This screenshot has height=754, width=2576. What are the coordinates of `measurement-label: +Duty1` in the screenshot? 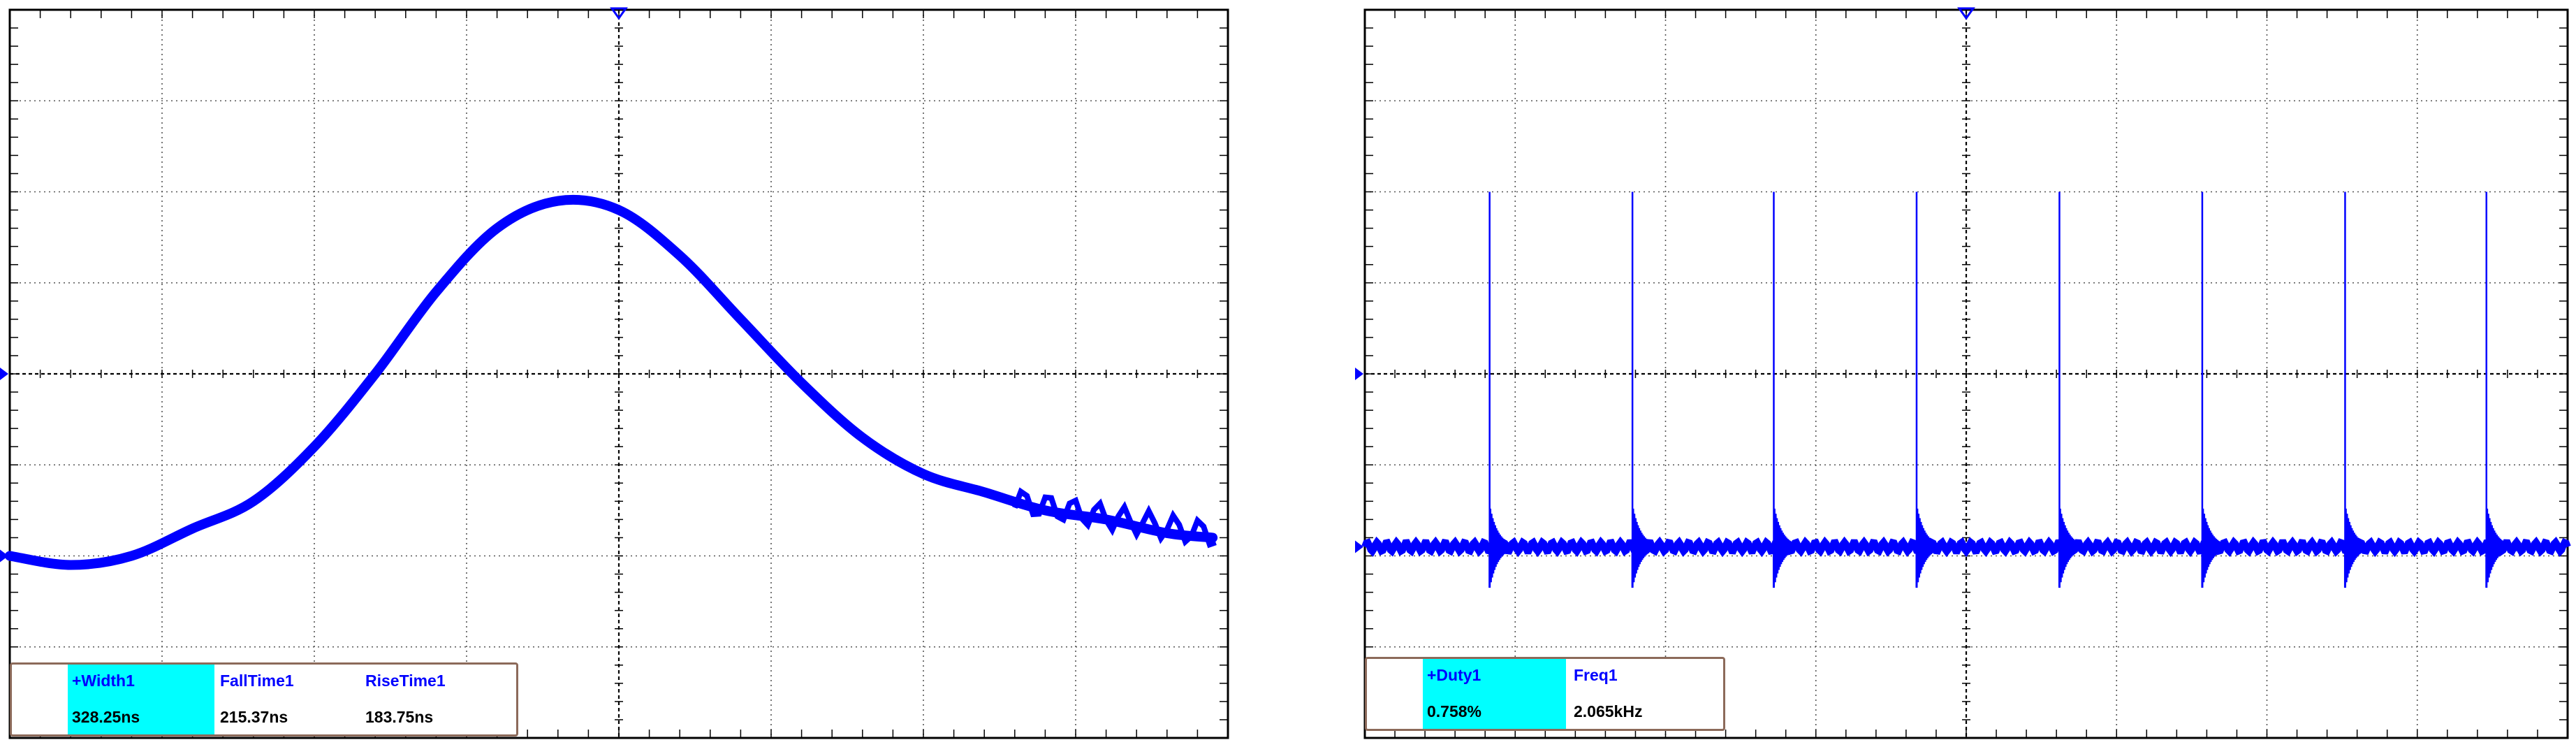 It's located at (1494, 678).